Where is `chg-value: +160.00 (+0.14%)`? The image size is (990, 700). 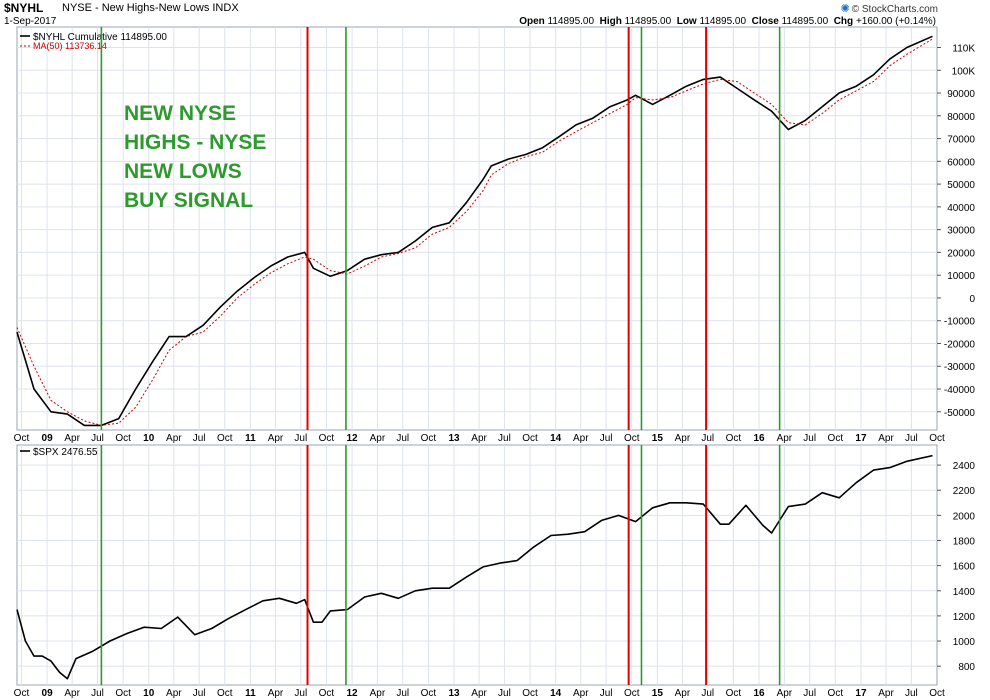 chg-value: +160.00 (+0.14%) is located at coordinates (895, 21).